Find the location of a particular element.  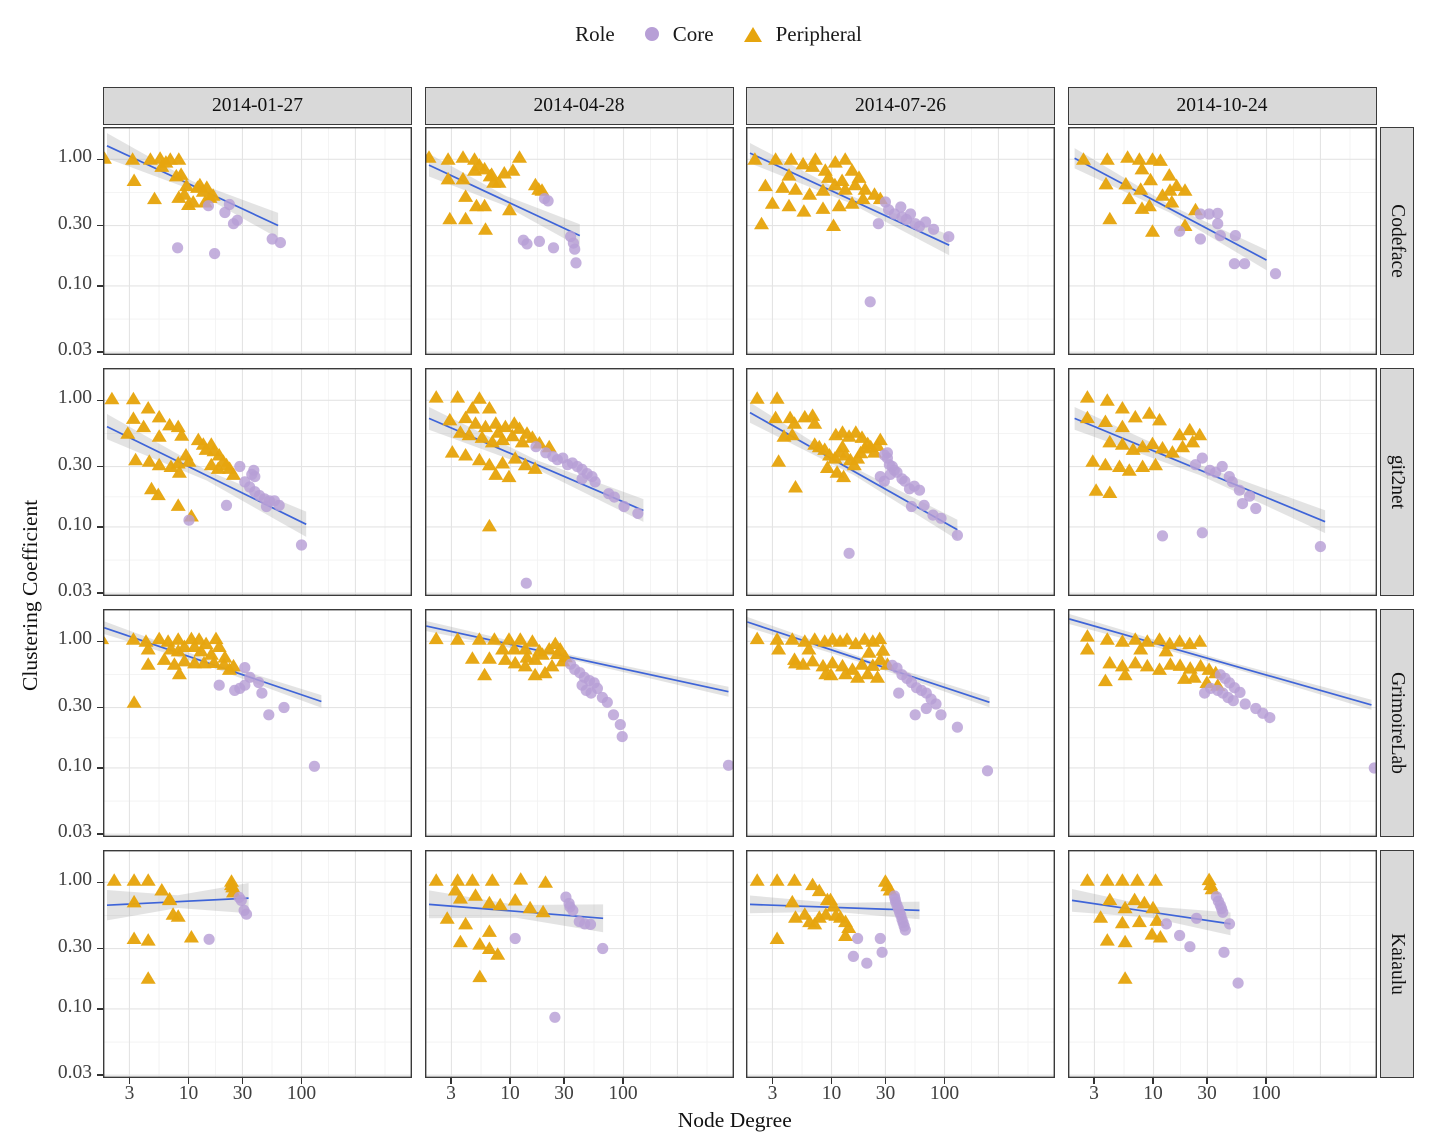

facet-strip-row-label: Codeface is located at coordinates (1397, 241).